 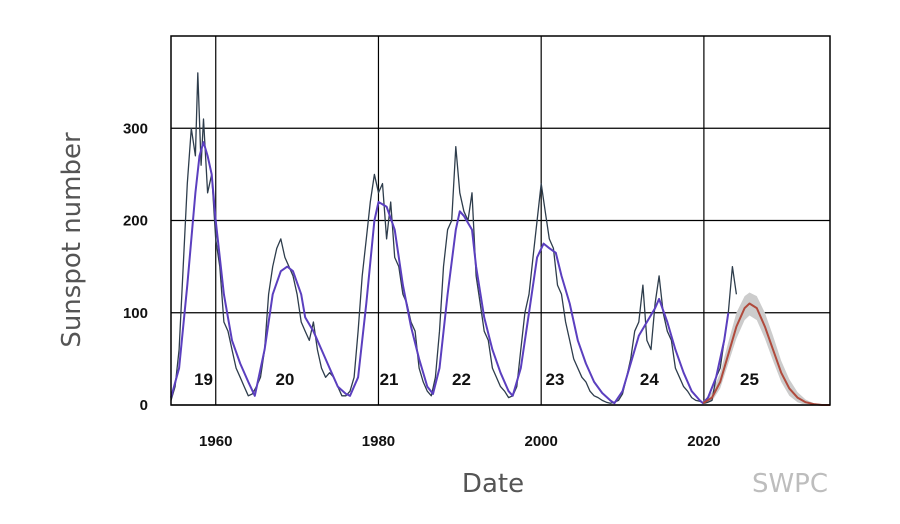 What do you see at coordinates (135, 267) in the screenshot?
I see `y-tick-labels: 0 100 200 300` at bounding box center [135, 267].